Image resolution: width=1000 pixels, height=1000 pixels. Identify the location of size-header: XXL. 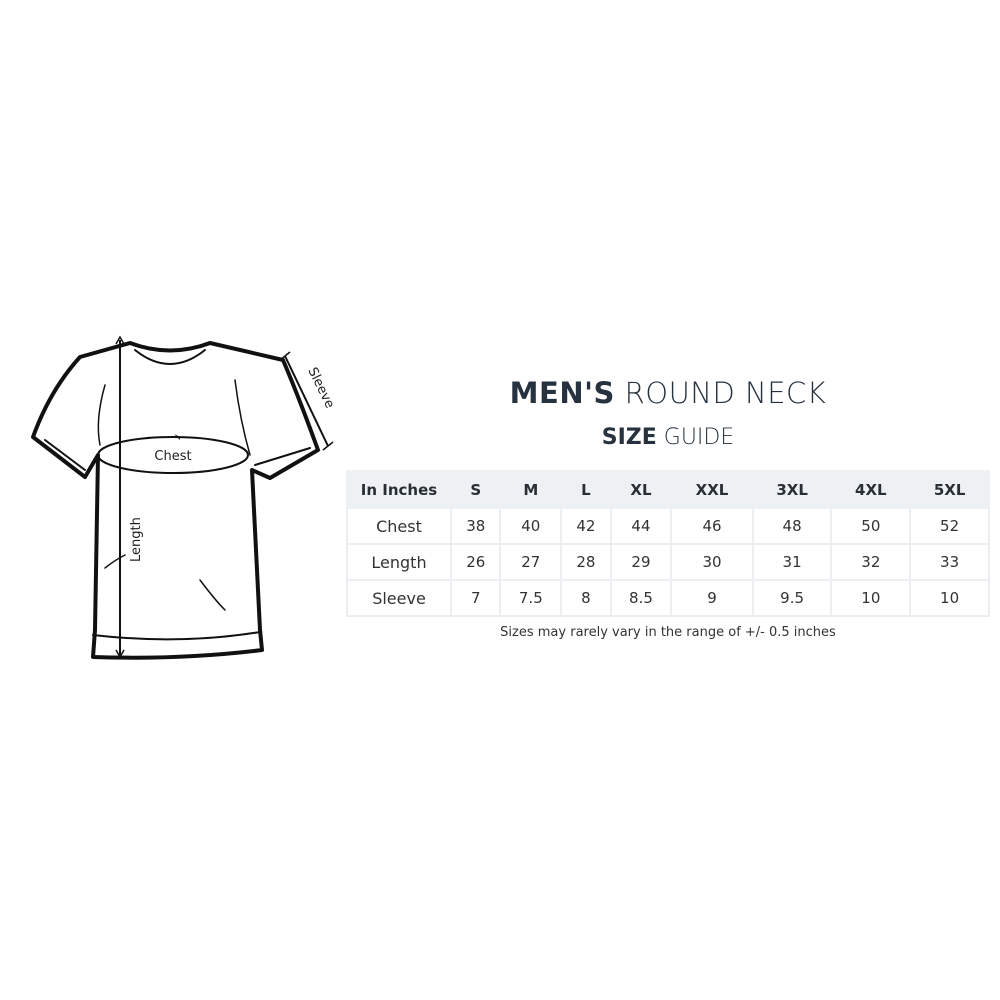
(712, 489).